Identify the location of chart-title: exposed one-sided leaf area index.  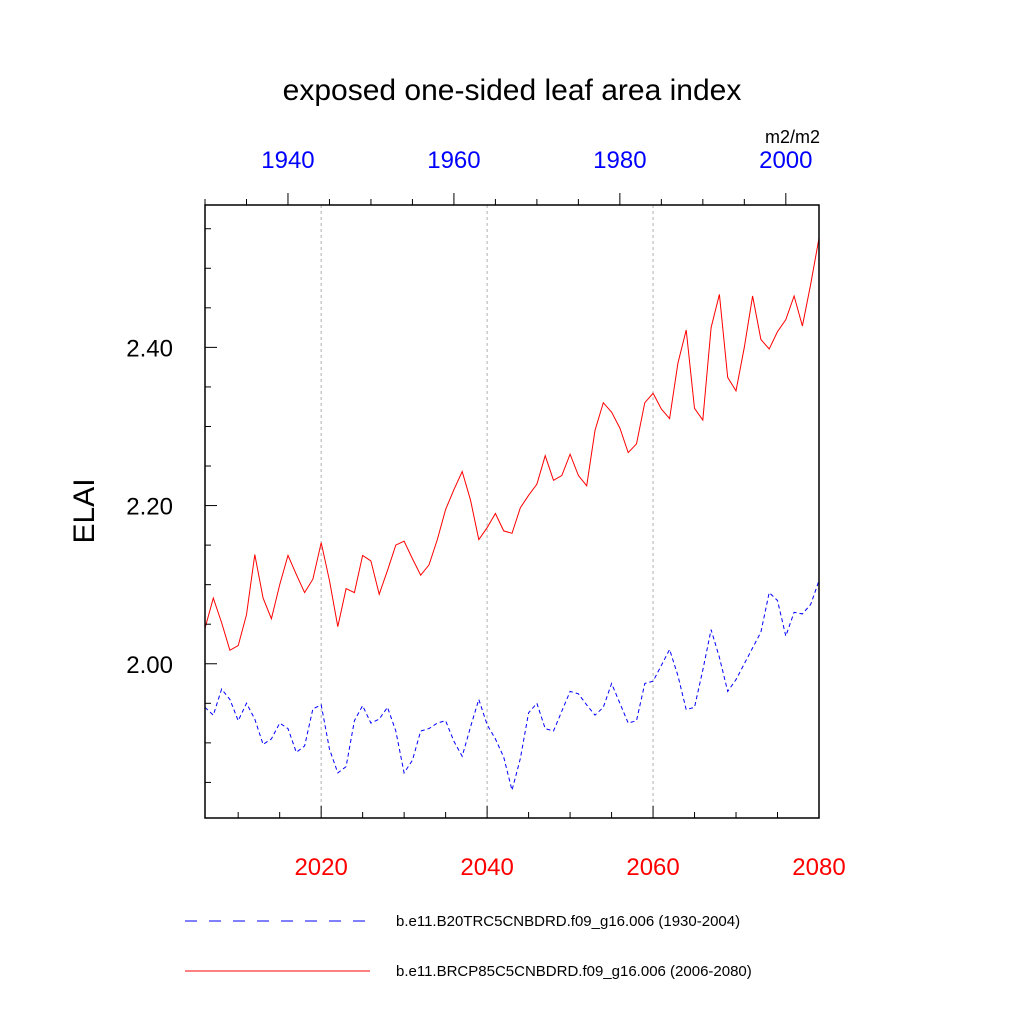
(512, 90).